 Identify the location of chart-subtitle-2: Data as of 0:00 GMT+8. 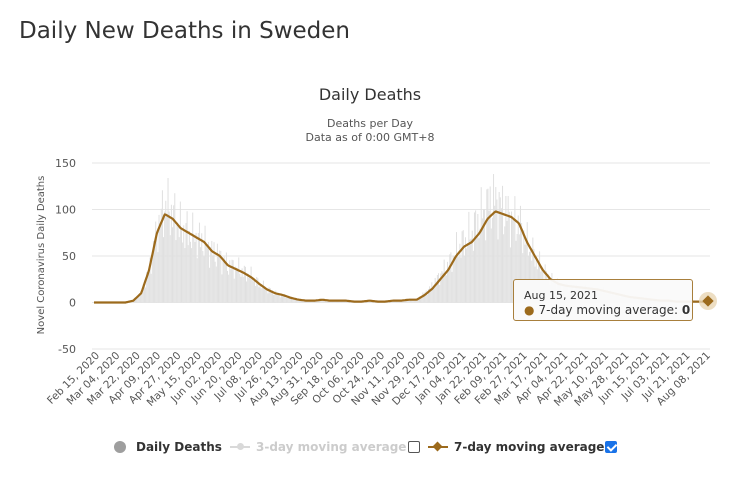
(370, 137).